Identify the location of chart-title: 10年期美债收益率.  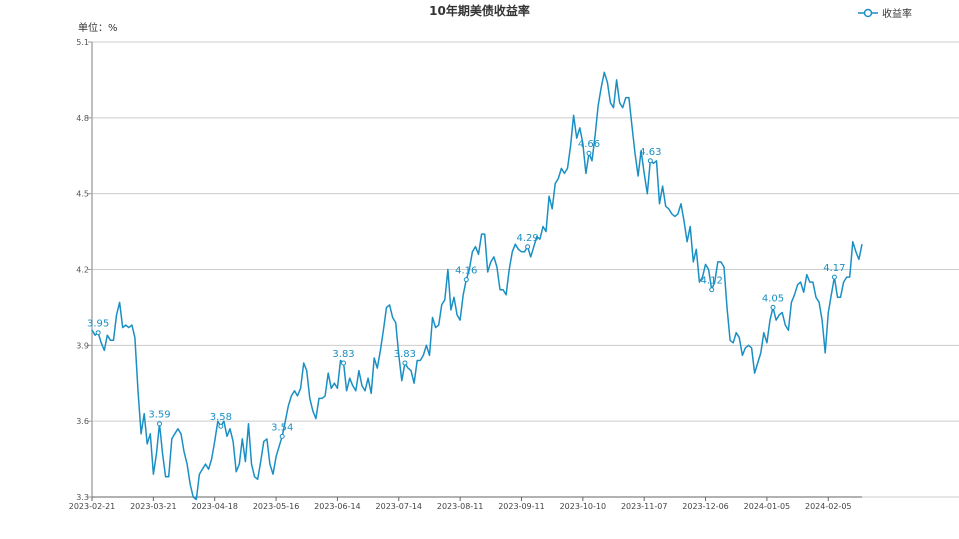
(479, 11).